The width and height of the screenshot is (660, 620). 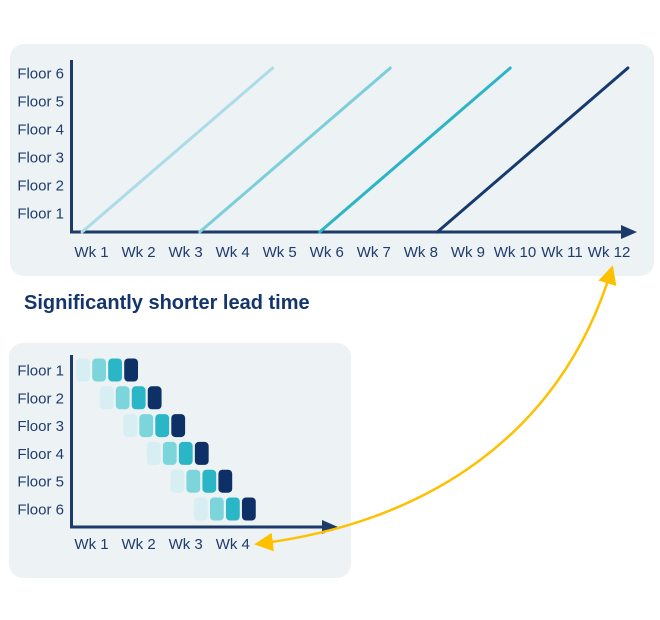 What do you see at coordinates (609, 252) in the screenshot?
I see `top-week-label: Wk 12` at bounding box center [609, 252].